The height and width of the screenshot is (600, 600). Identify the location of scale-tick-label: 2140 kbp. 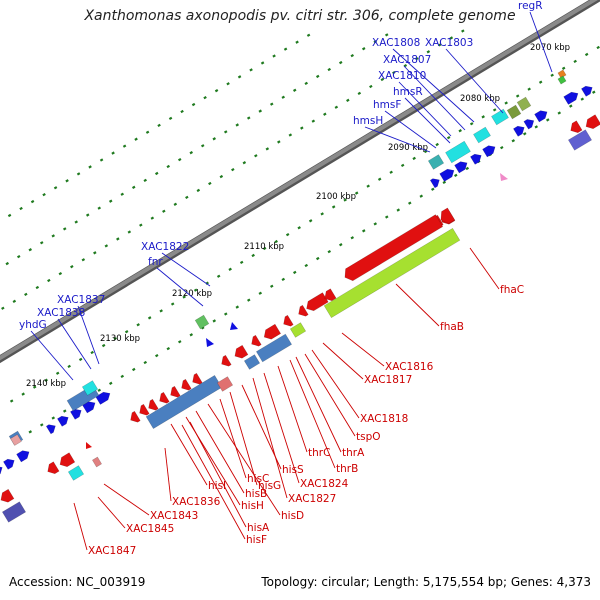
(46, 384).